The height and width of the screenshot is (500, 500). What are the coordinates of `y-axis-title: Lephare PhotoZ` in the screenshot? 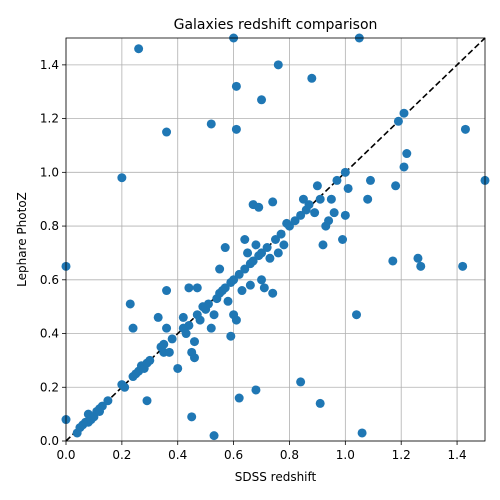 It's located at (22, 239).